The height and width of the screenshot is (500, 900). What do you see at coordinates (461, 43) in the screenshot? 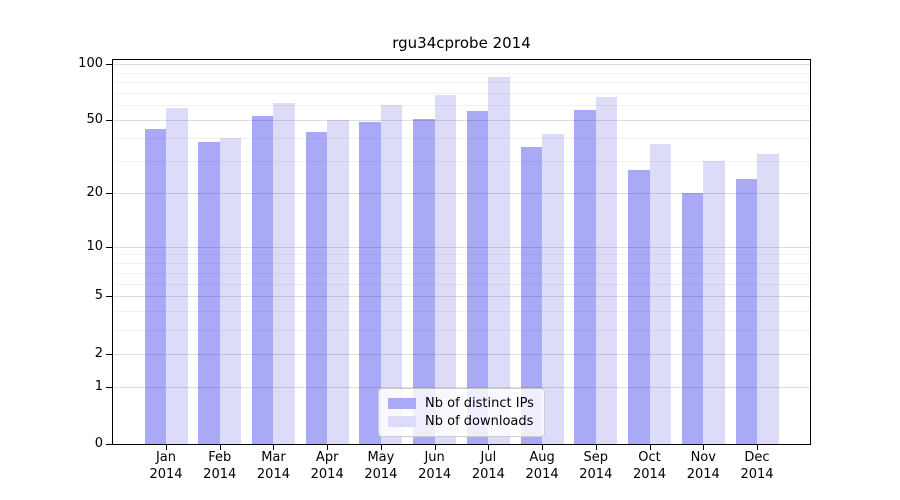
I see `chart-title: rgu34cprobe 2014` at bounding box center [461, 43].